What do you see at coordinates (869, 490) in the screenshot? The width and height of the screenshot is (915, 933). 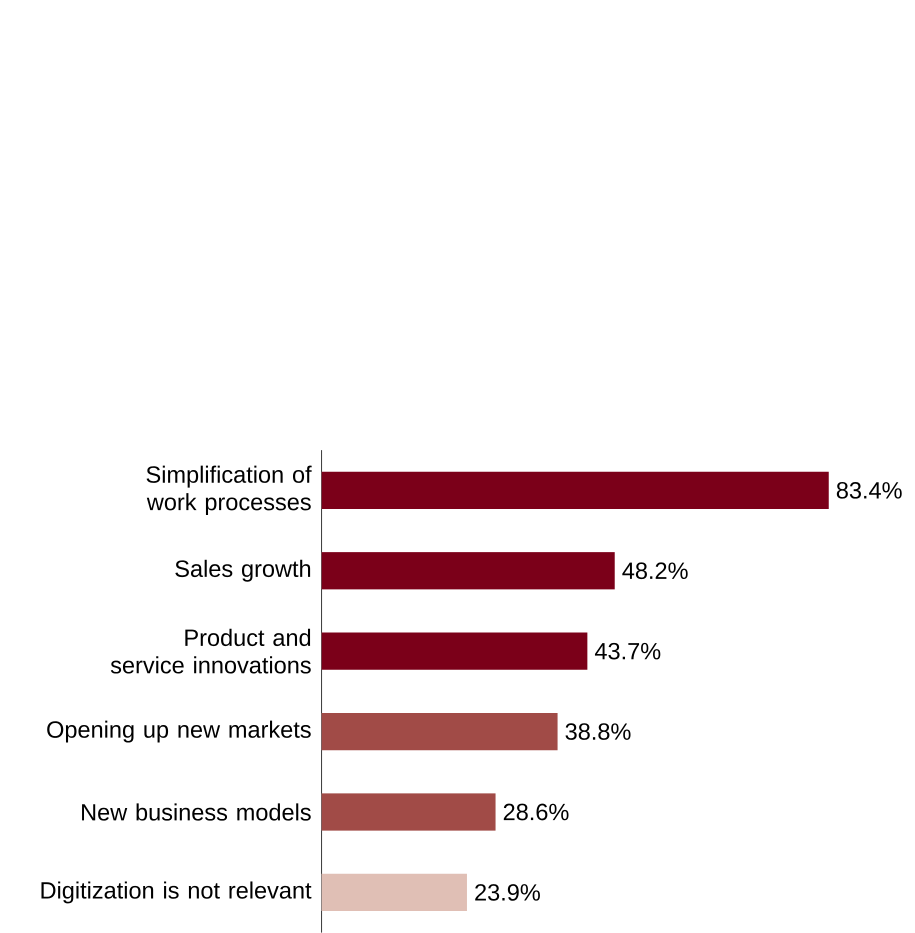 I see `data-label: 83.4%` at bounding box center [869, 490].